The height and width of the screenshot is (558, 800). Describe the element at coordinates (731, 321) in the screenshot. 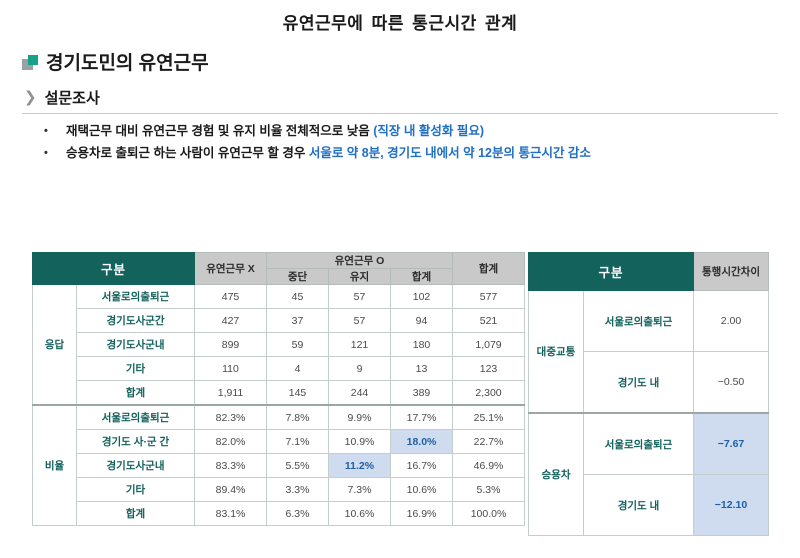

I see `cell: 2.00` at that location.